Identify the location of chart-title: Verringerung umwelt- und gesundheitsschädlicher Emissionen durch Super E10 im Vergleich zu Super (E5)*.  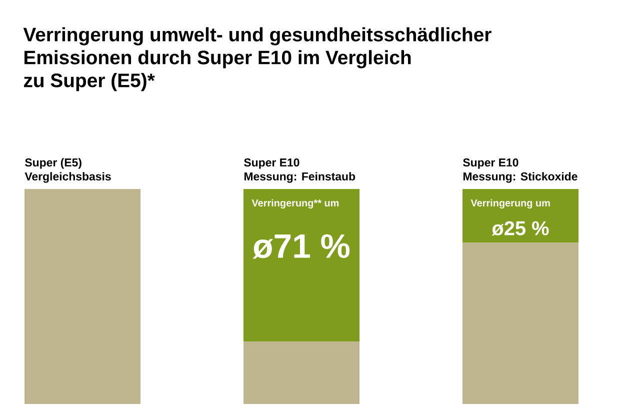
(257, 59).